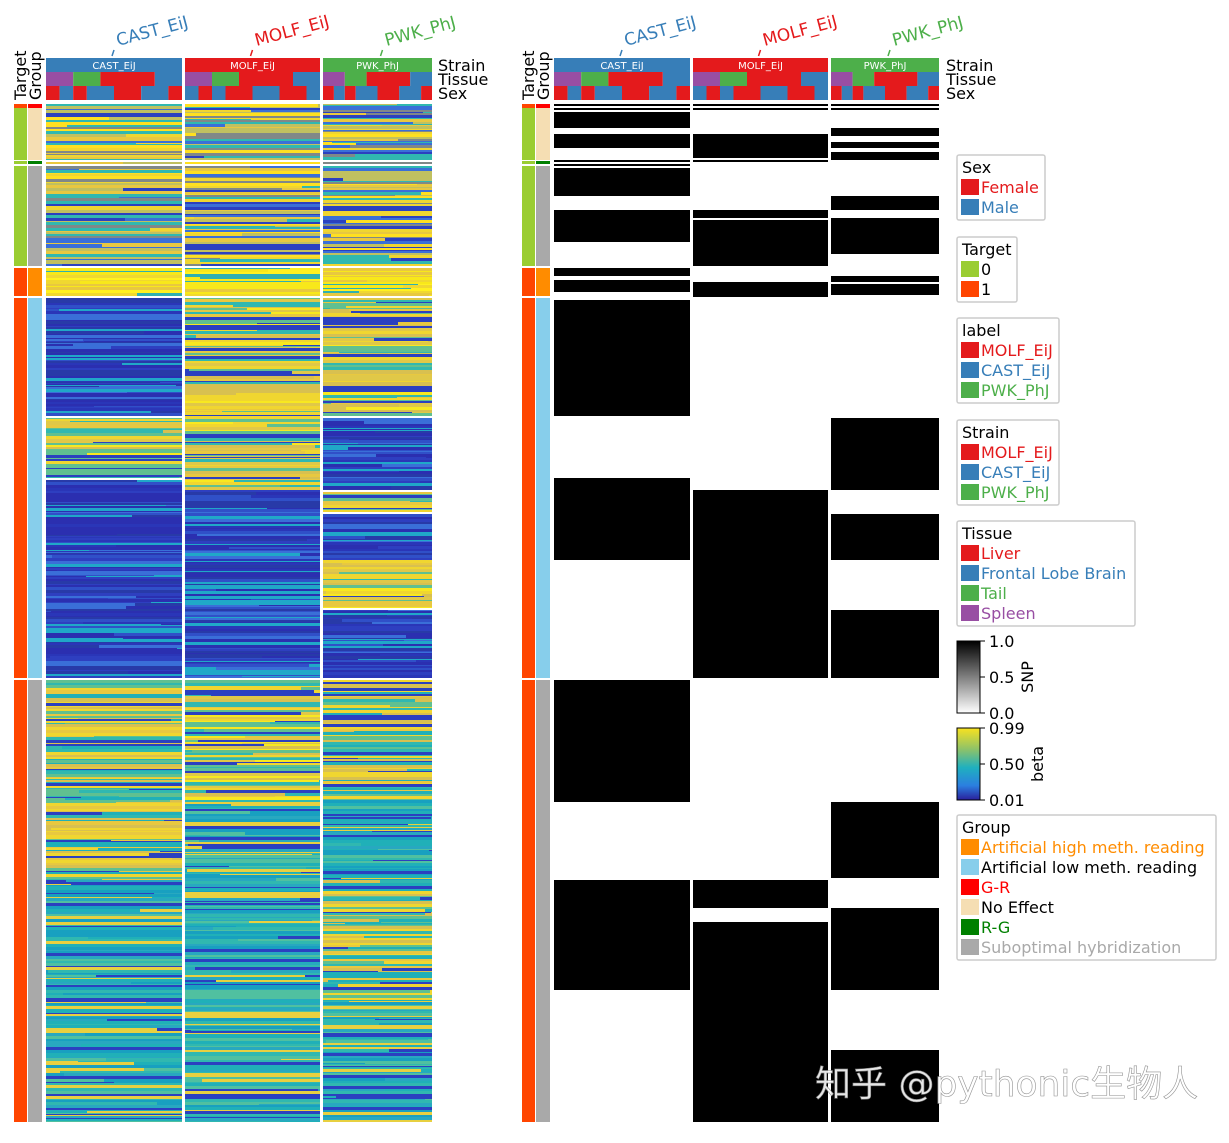 This screenshot has height=1143, width=1229. Describe the element at coordinates (622, 226) in the screenshot. I see `snp-block` at that location.